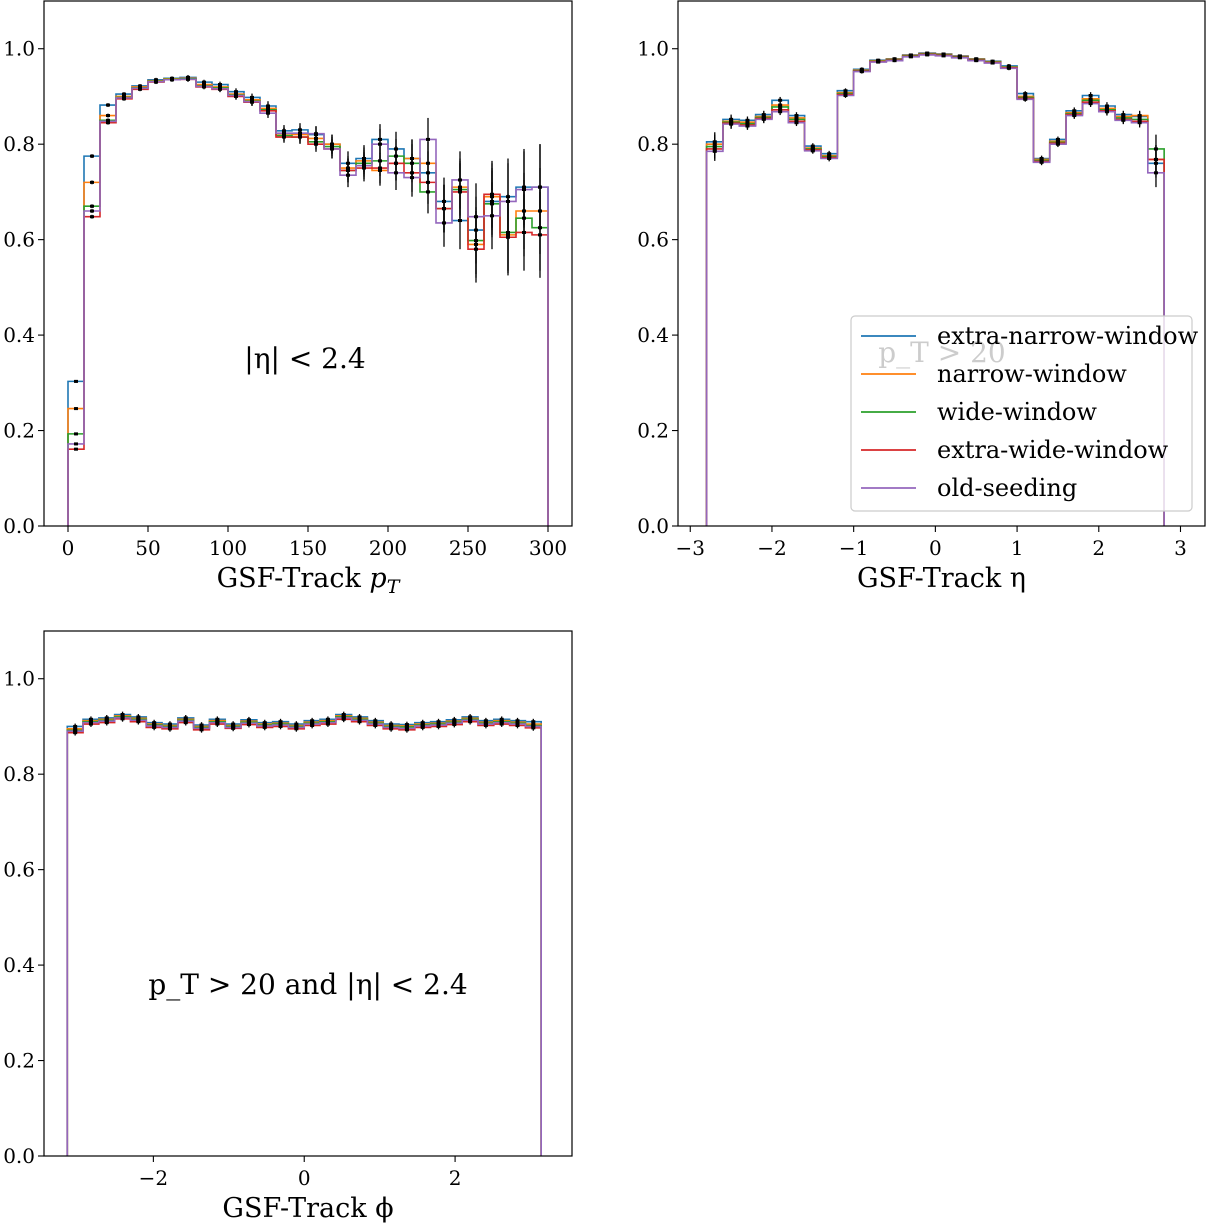 The width and height of the screenshot is (1207, 1227). Describe the element at coordinates (1007, 488) in the screenshot. I see `legend-label-old-seeding: old-seeding` at that location.